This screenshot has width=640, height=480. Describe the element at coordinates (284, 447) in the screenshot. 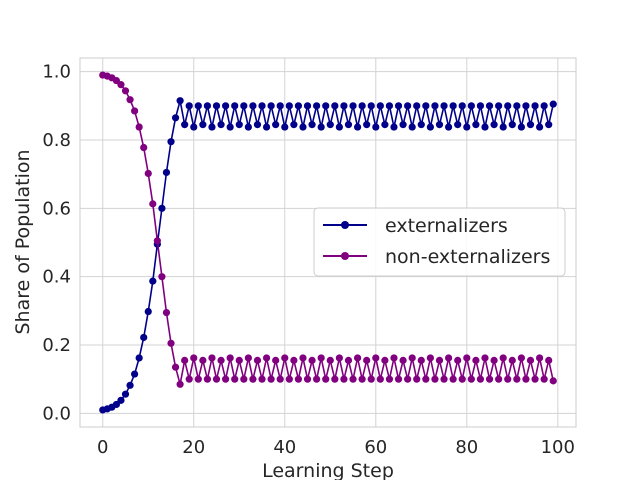

I see `x-tick-label: 40` at that location.